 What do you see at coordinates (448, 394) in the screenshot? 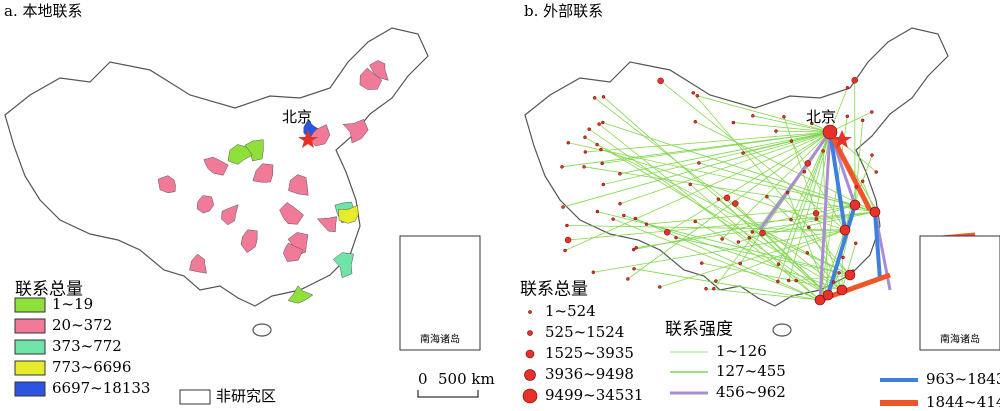
I see `scale-bar` at bounding box center [448, 394].